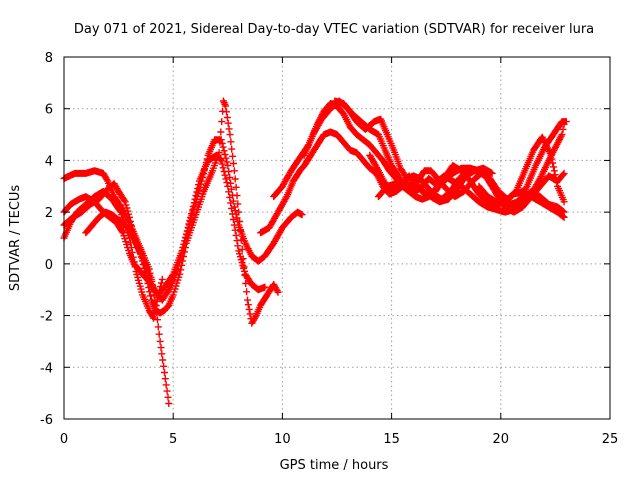 This screenshot has height=480, width=640. I want to click on x-tick-label: 10, so click(282, 439).